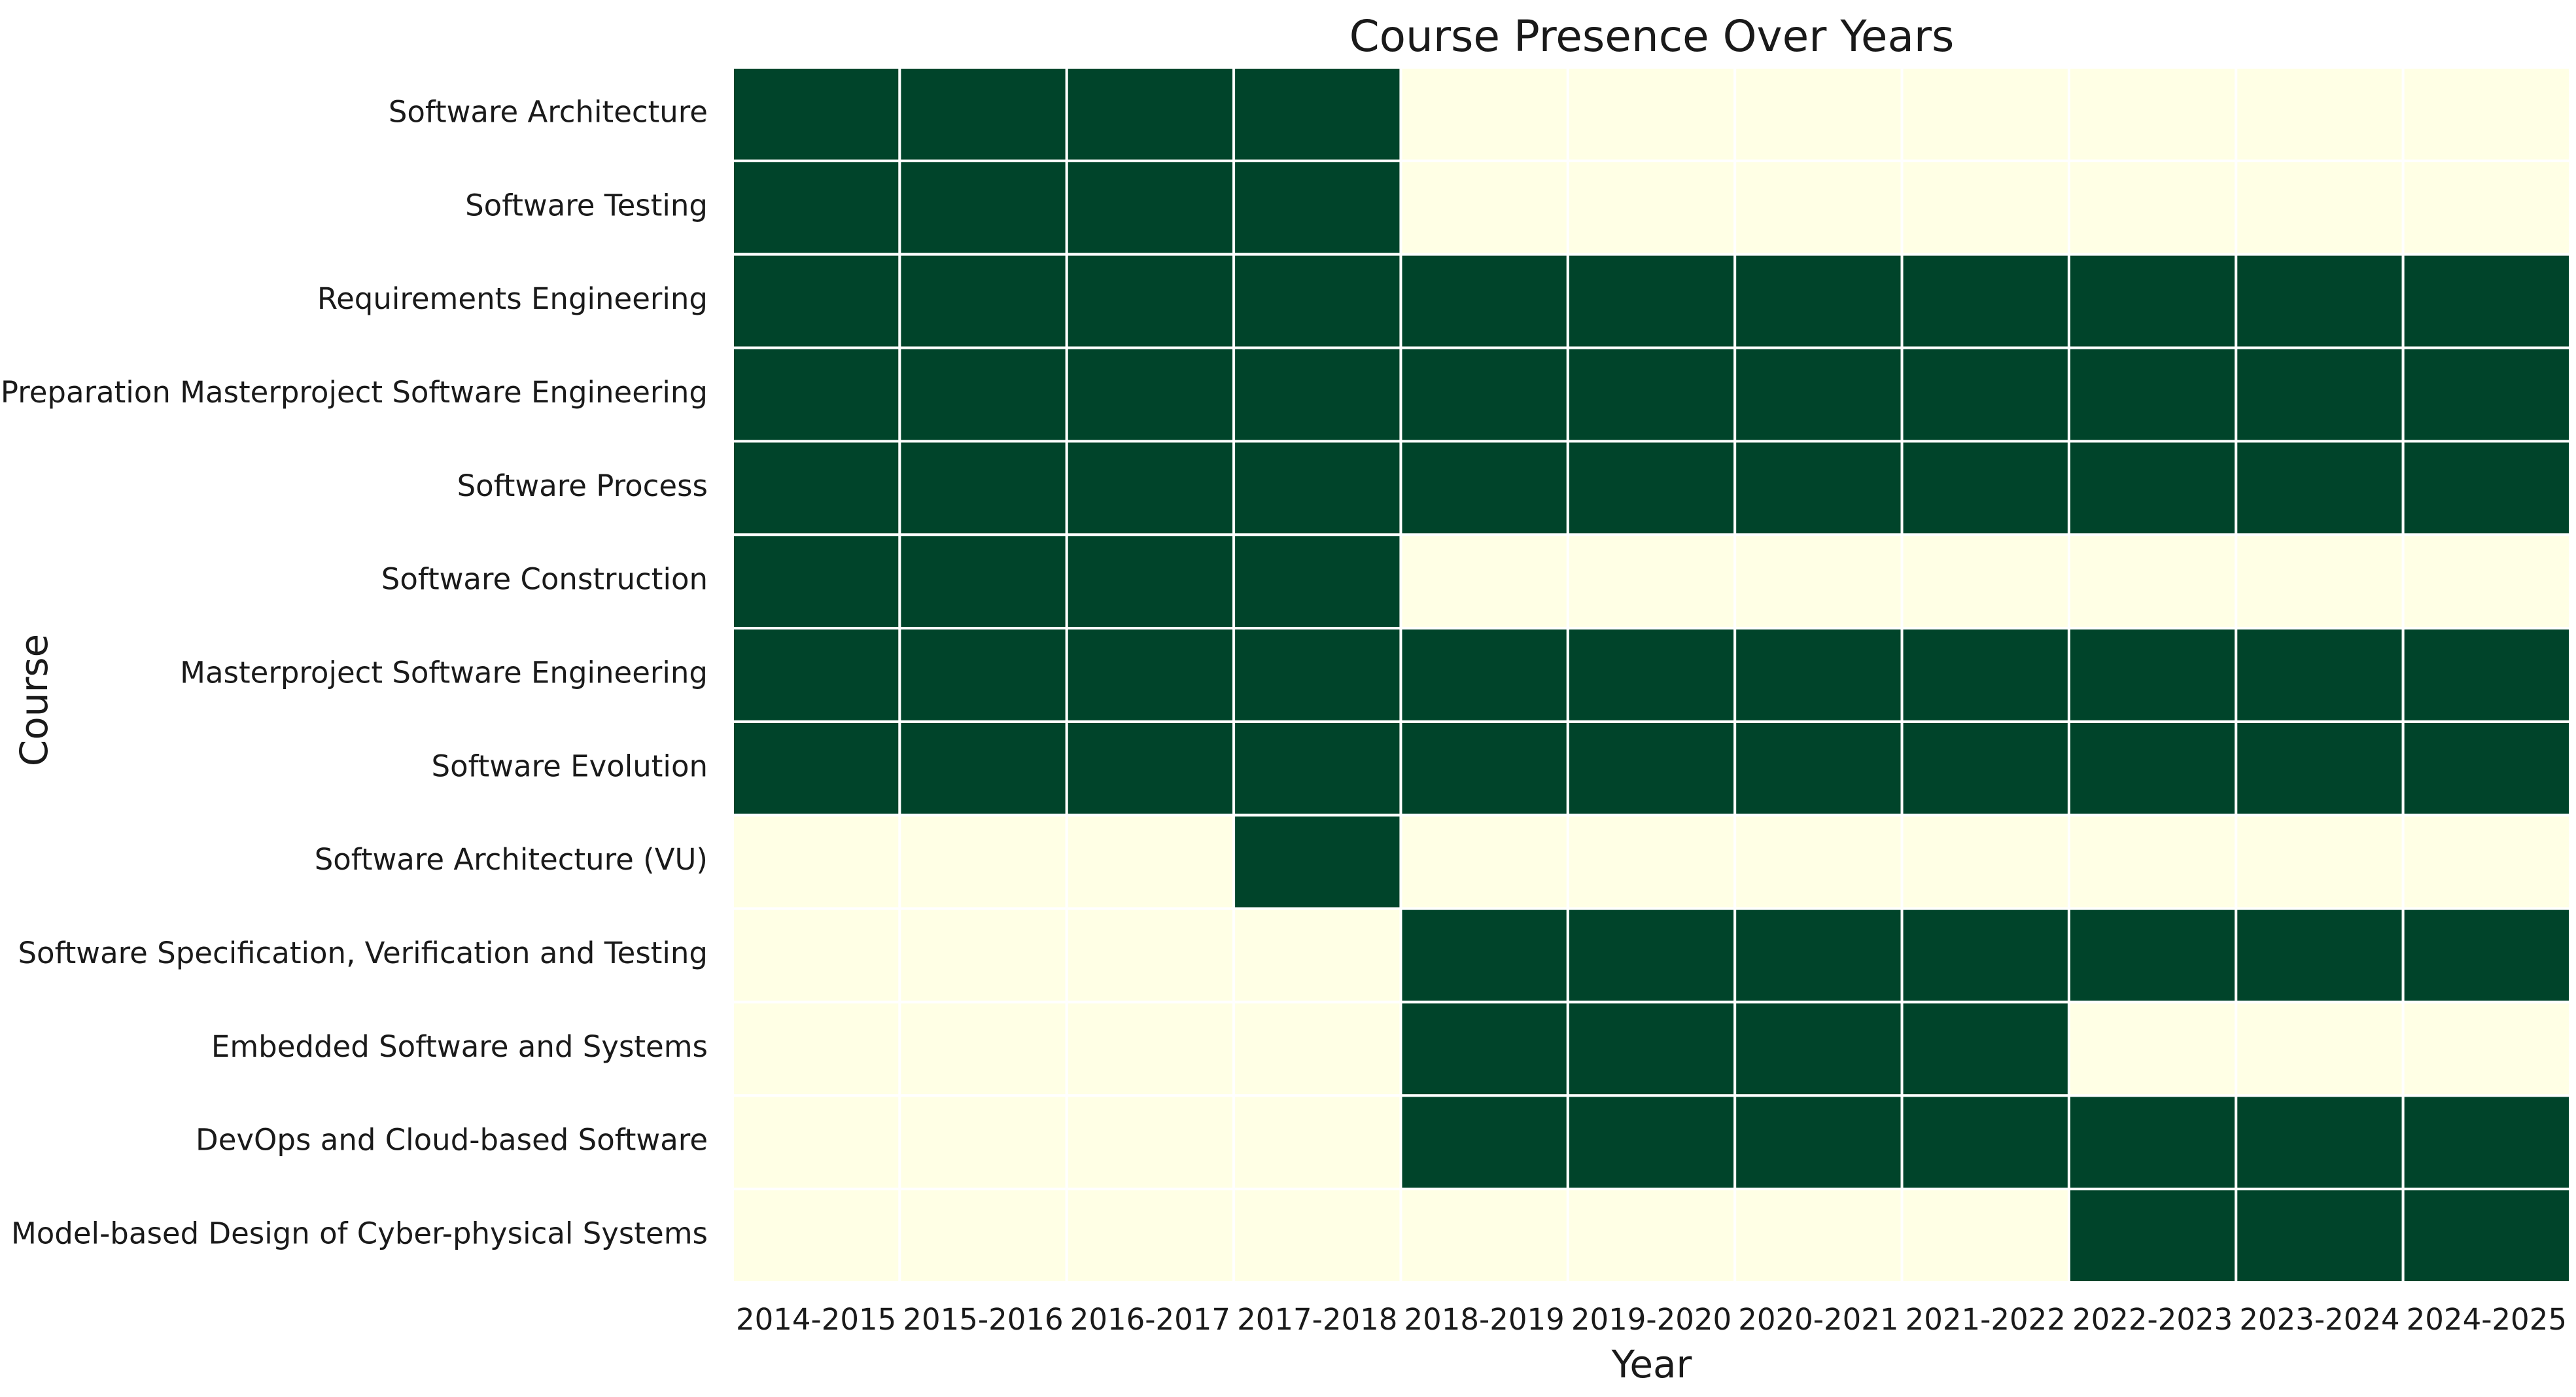 The height and width of the screenshot is (1397, 2576). Describe the element at coordinates (512, 298) in the screenshot. I see `y-tick-label: Requirements Engineering` at that location.